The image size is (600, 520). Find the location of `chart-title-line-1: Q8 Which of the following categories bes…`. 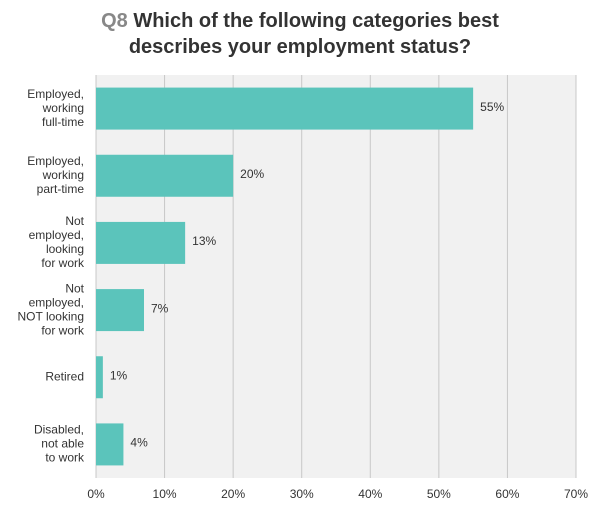

chart-title-line-1: Q8 Which of the following categories bes… is located at coordinates (300, 21).